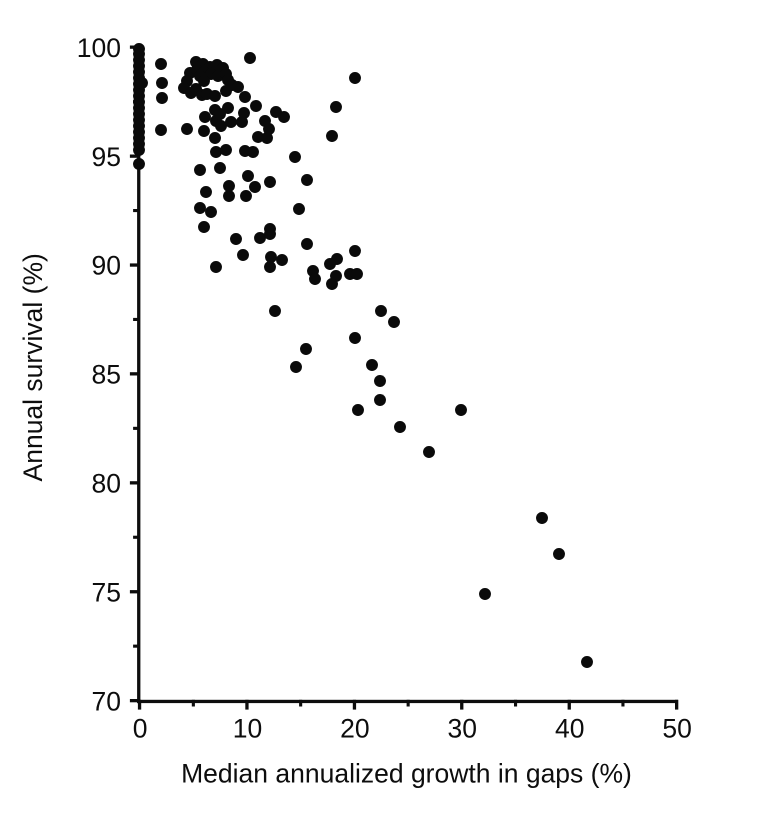 The width and height of the screenshot is (782, 824). Describe the element at coordinates (106, 157) in the screenshot. I see `svg-text: 95` at that location.